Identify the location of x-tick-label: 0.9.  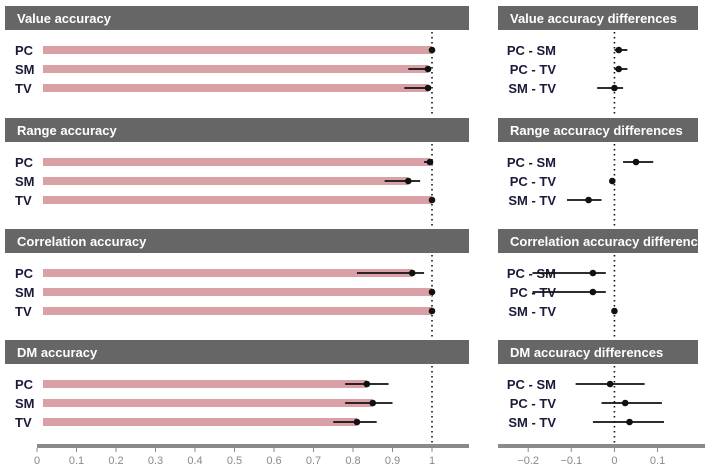
(392, 461).